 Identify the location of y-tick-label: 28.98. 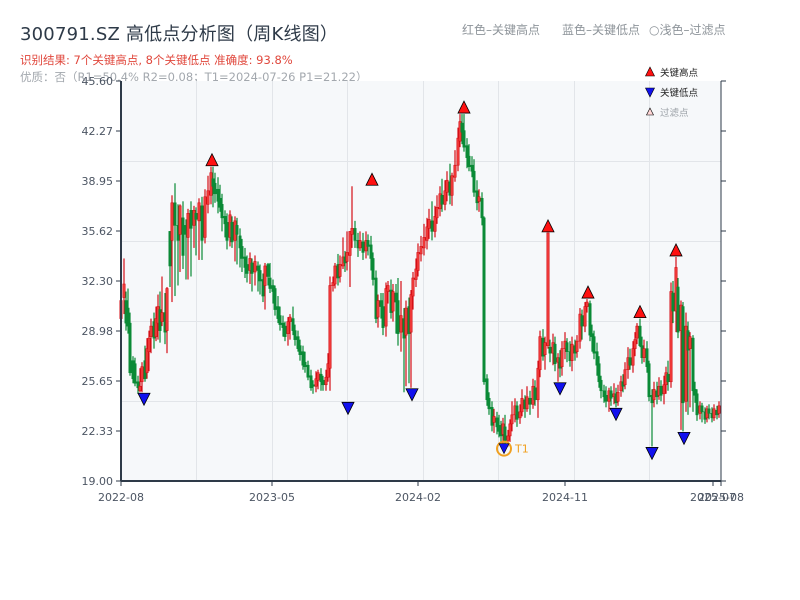
(98, 331).